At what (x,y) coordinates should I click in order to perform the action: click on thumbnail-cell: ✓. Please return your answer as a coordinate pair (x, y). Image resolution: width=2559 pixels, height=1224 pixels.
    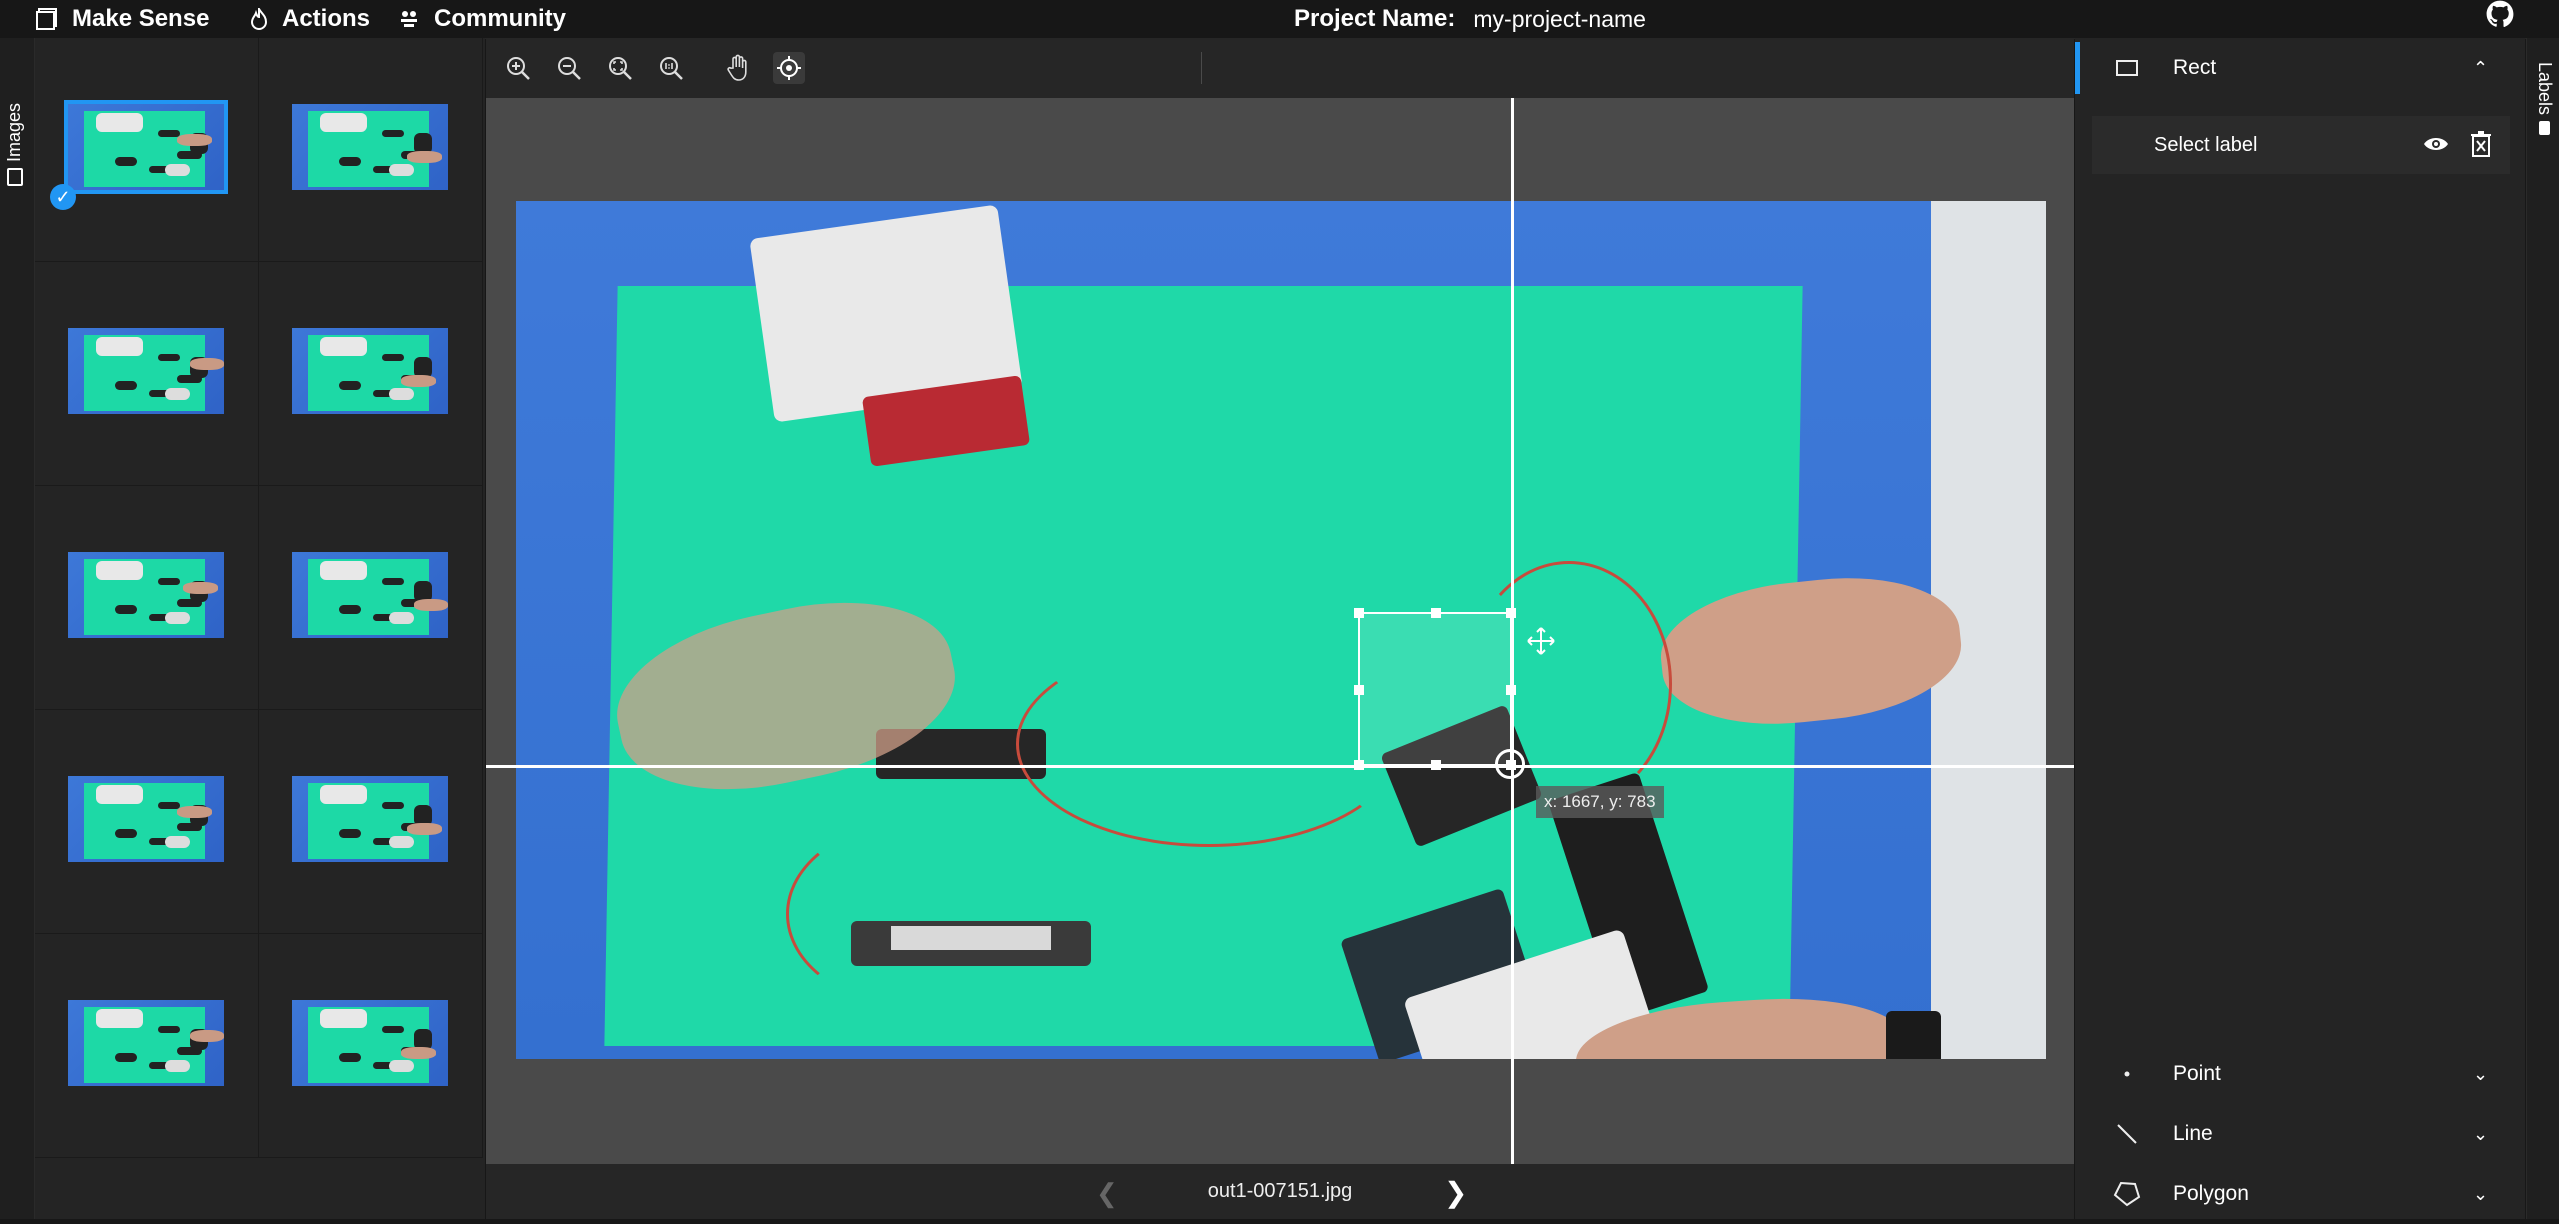
    Looking at the image, I should click on (147, 150).